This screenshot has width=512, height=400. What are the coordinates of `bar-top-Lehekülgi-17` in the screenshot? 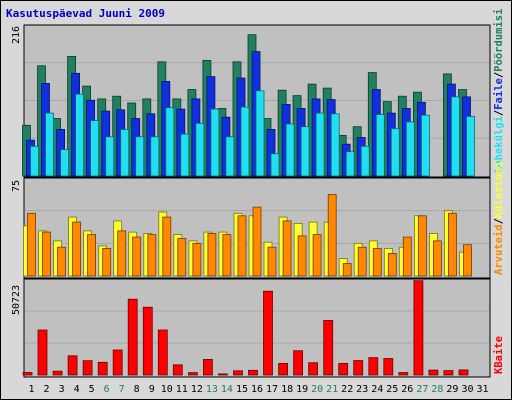 It's located at (275, 165).